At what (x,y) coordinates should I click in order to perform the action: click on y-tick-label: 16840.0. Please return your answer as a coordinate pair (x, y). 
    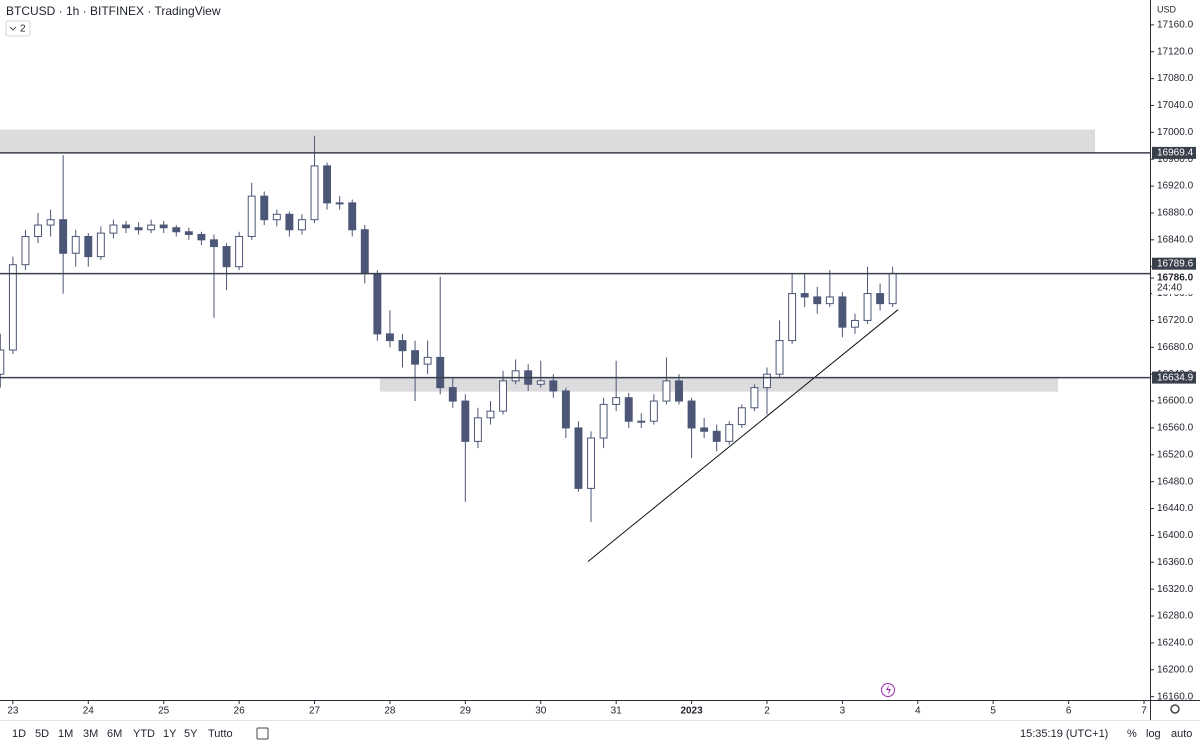
    Looking at the image, I should click on (1175, 239).